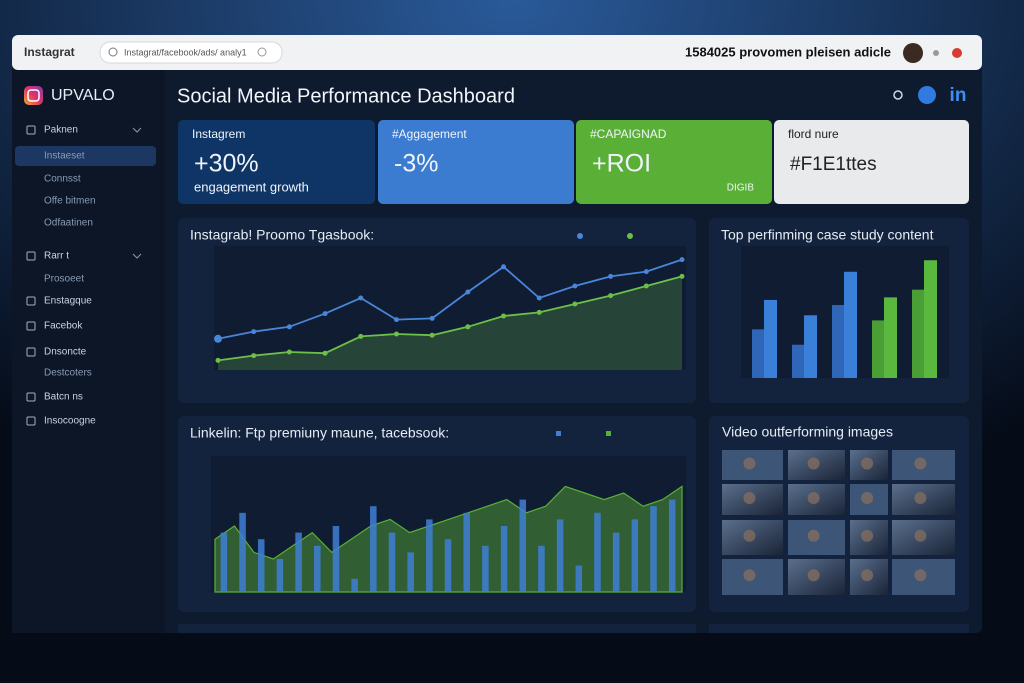 The image size is (1024, 683). Describe the element at coordinates (741, 188) in the screenshot. I see `kpi-sub: DIGIB` at that location.